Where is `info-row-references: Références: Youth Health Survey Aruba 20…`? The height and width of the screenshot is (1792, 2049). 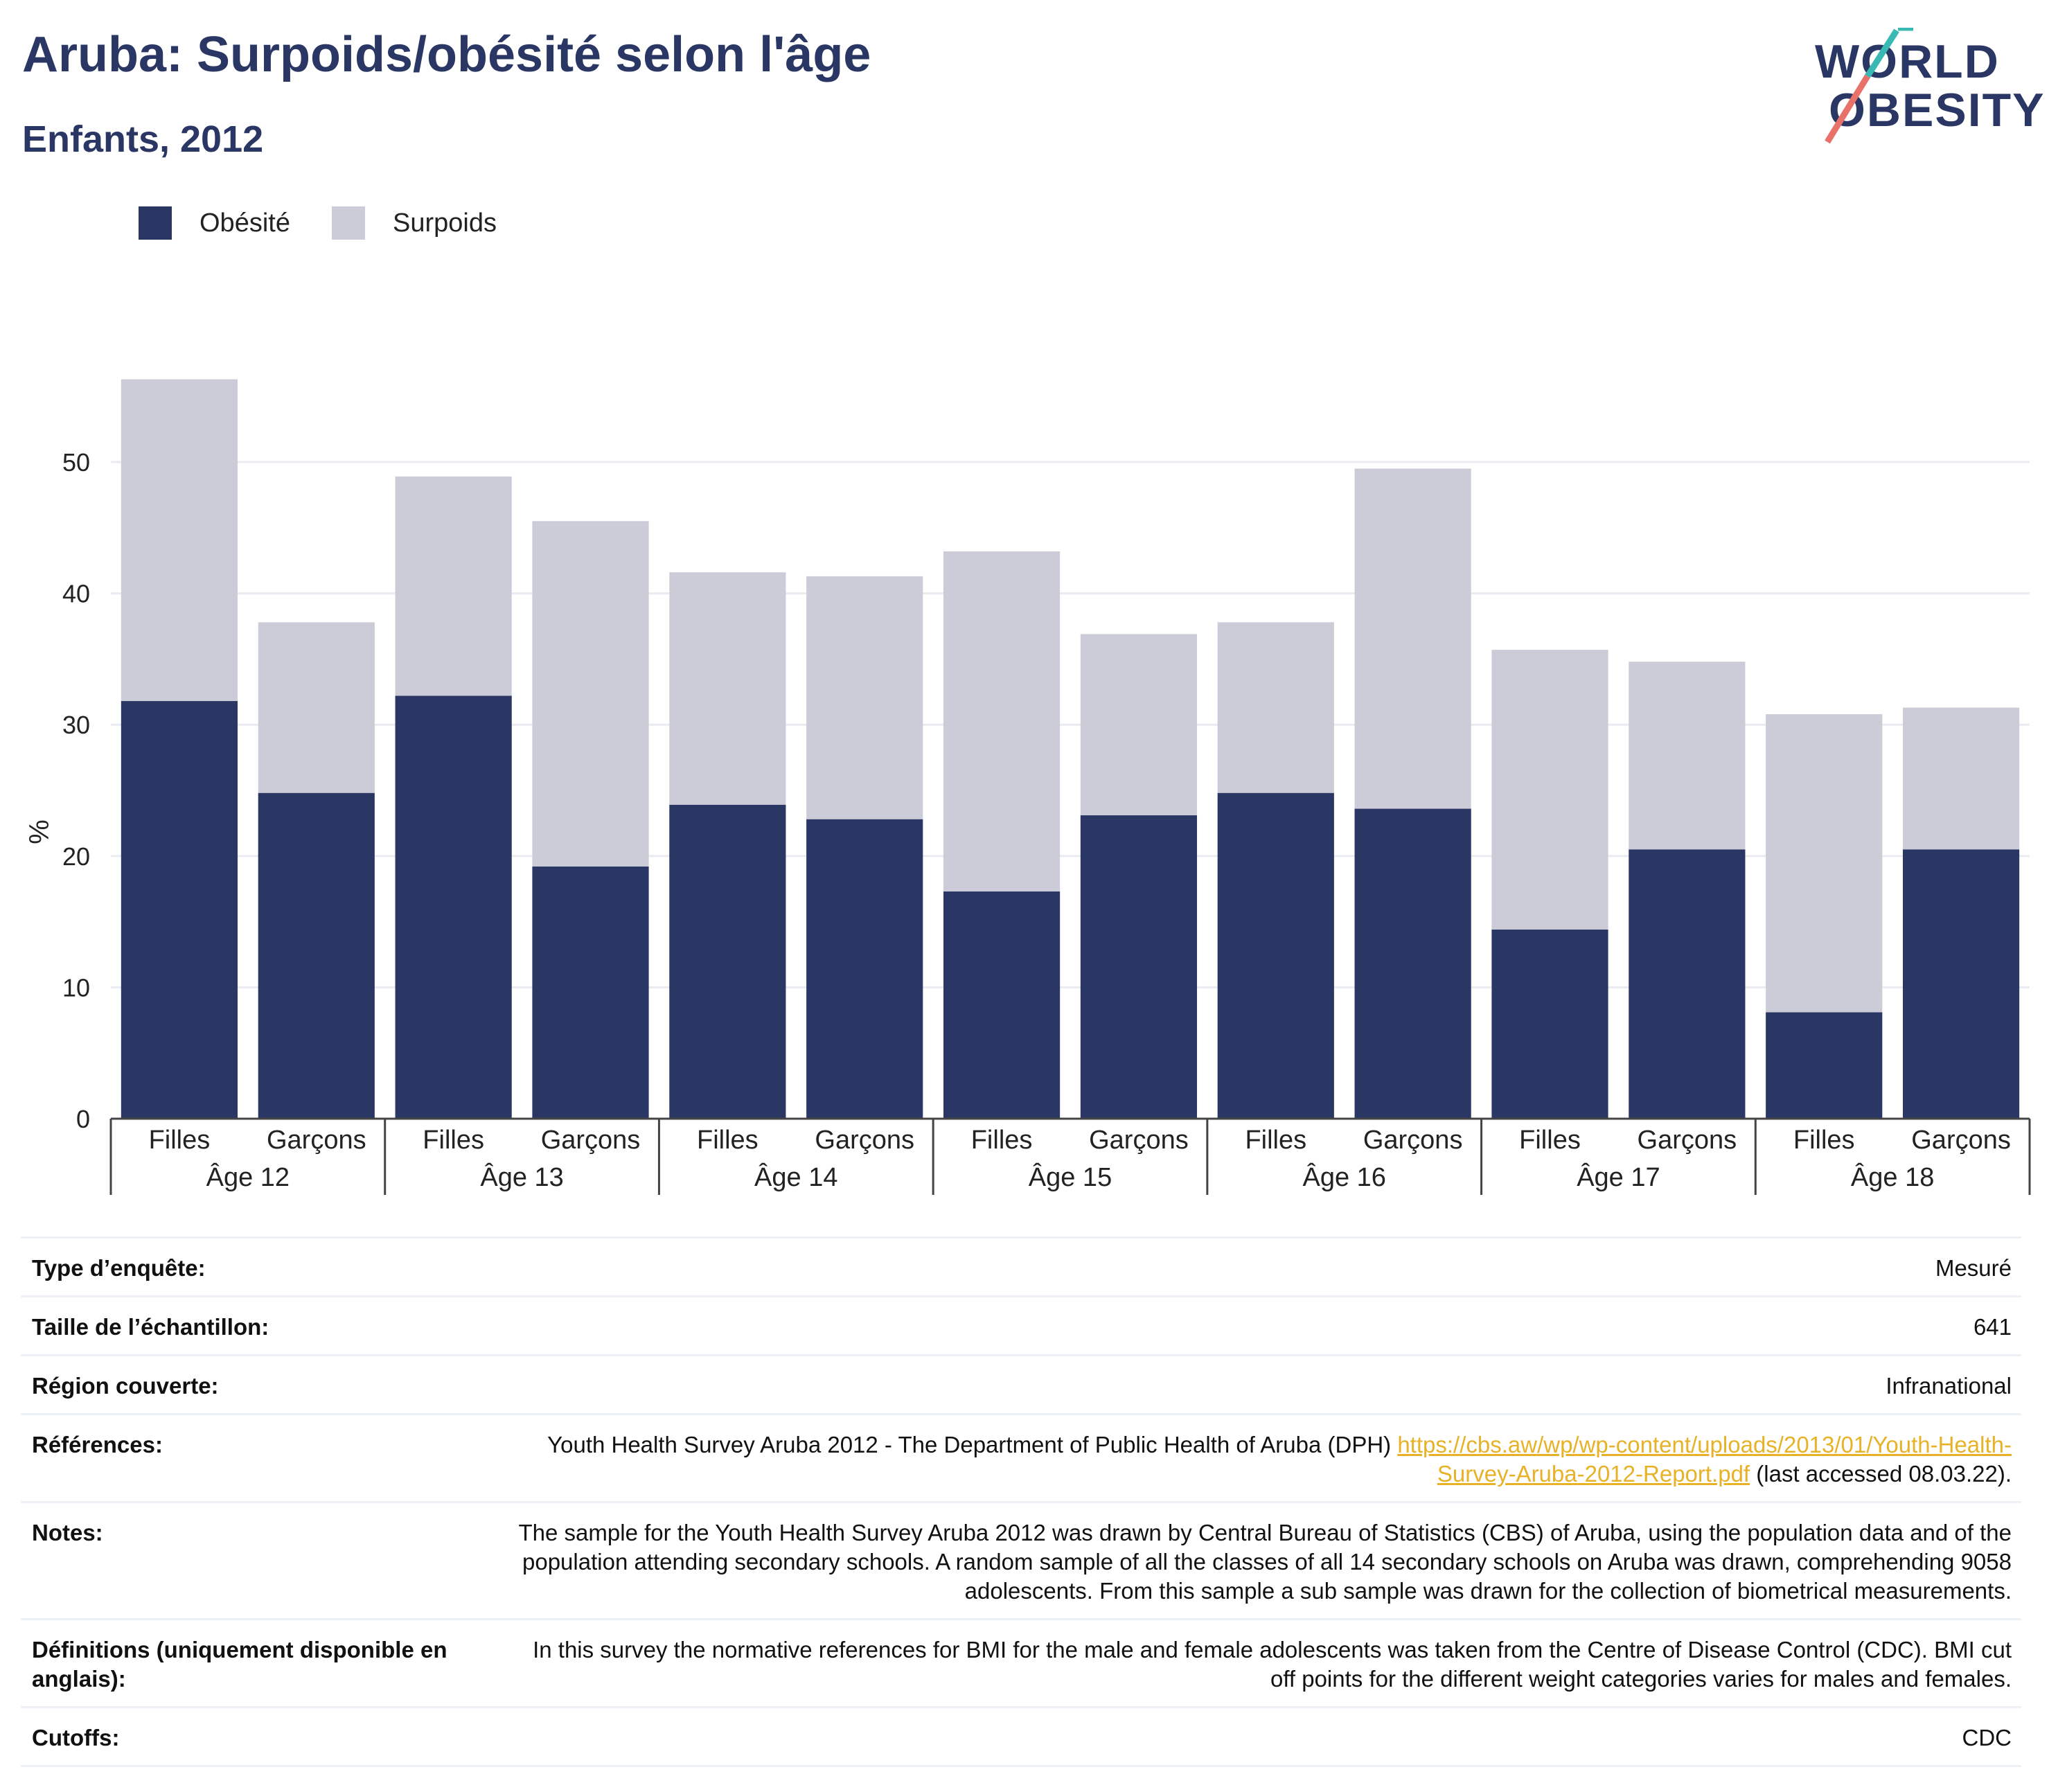 info-row-references: Références: Youth Health Survey Aruba 20… is located at coordinates (1021, 1457).